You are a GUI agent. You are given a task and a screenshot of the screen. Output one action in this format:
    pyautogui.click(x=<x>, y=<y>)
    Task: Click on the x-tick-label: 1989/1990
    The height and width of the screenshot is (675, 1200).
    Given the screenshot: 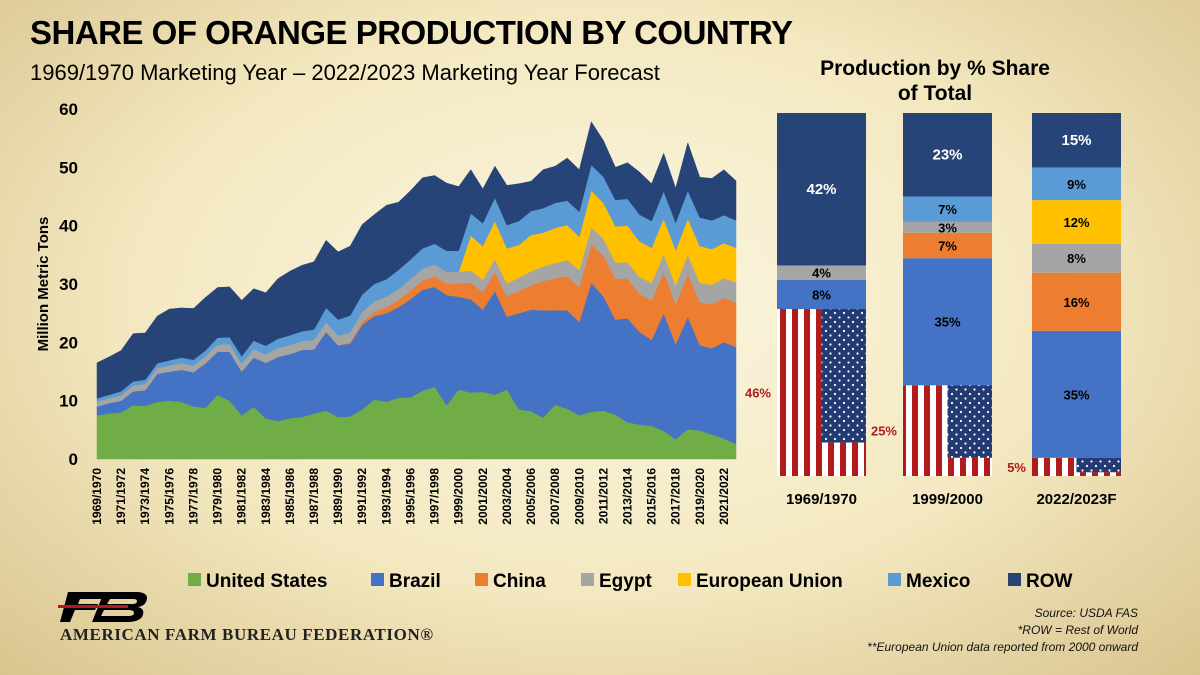 What is the action you would take?
    pyautogui.click(x=338, y=496)
    